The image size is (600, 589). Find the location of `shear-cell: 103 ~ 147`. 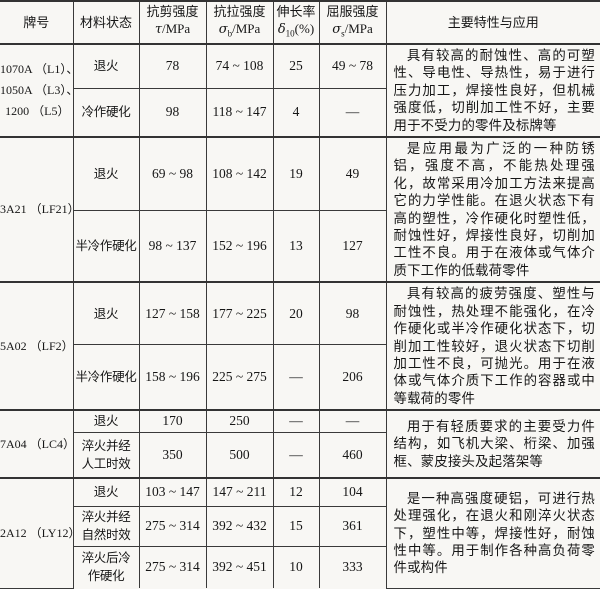

shear-cell: 103 ~ 147 is located at coordinates (172, 492).